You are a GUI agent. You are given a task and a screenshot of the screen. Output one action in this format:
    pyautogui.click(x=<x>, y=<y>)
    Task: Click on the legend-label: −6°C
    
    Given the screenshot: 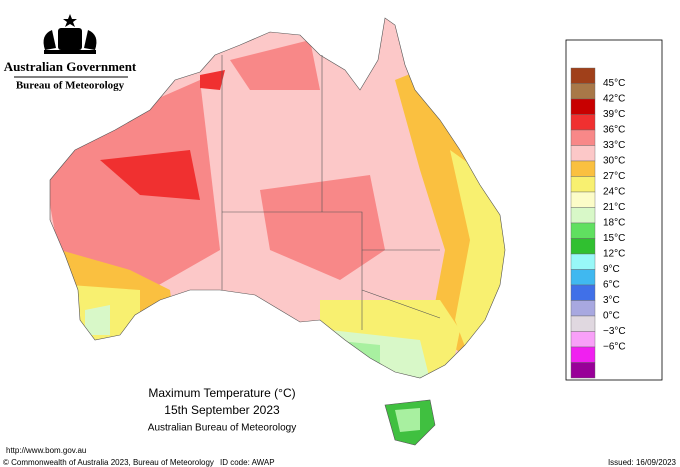 What is the action you would take?
    pyautogui.click(x=614, y=347)
    